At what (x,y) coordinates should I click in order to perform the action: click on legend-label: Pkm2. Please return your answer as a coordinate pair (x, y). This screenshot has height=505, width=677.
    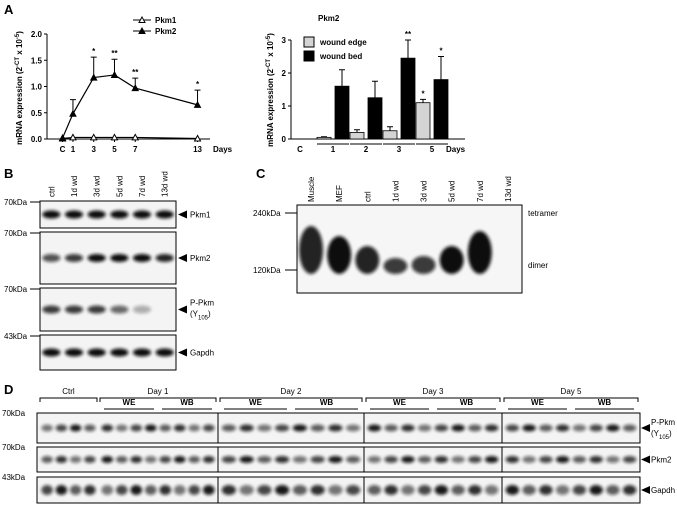
    Looking at the image, I should click on (166, 31).